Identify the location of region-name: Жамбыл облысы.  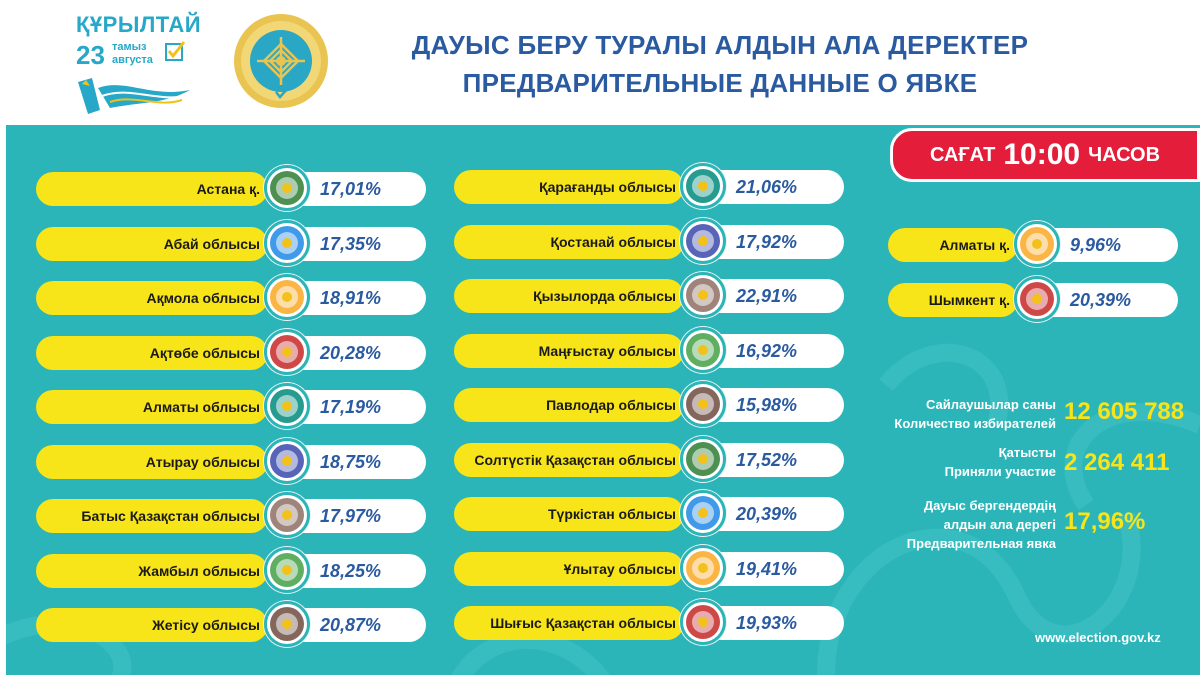
(199, 570).